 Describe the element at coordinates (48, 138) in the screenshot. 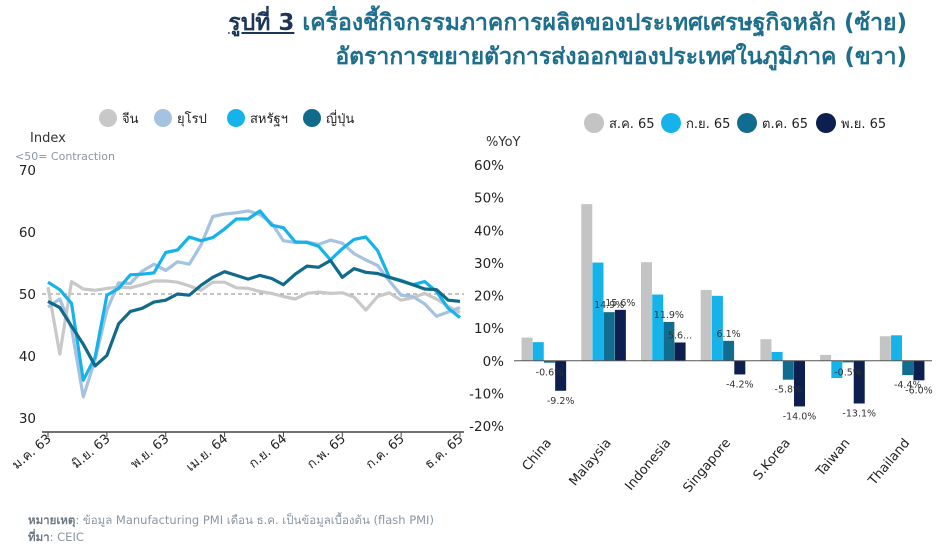

I see `left-y-axis-label: Index` at that location.